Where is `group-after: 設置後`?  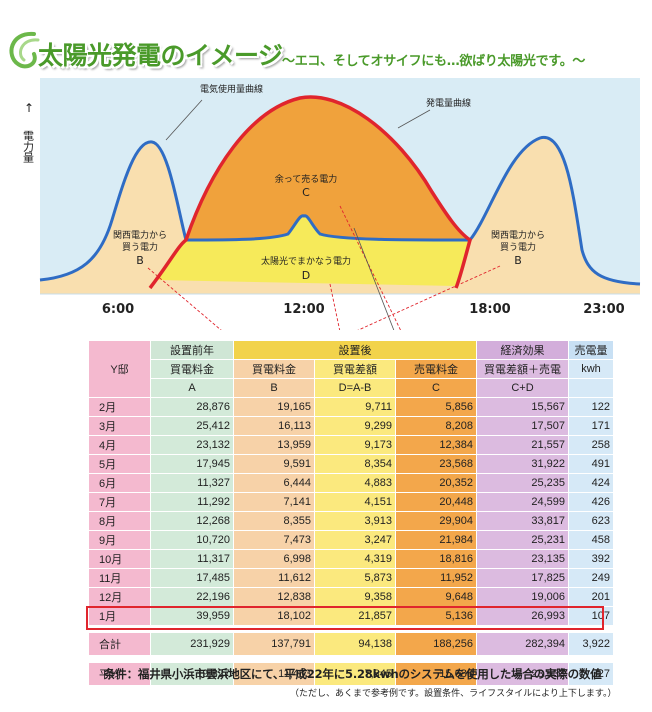
group-after: 設置後 is located at coordinates (355, 350).